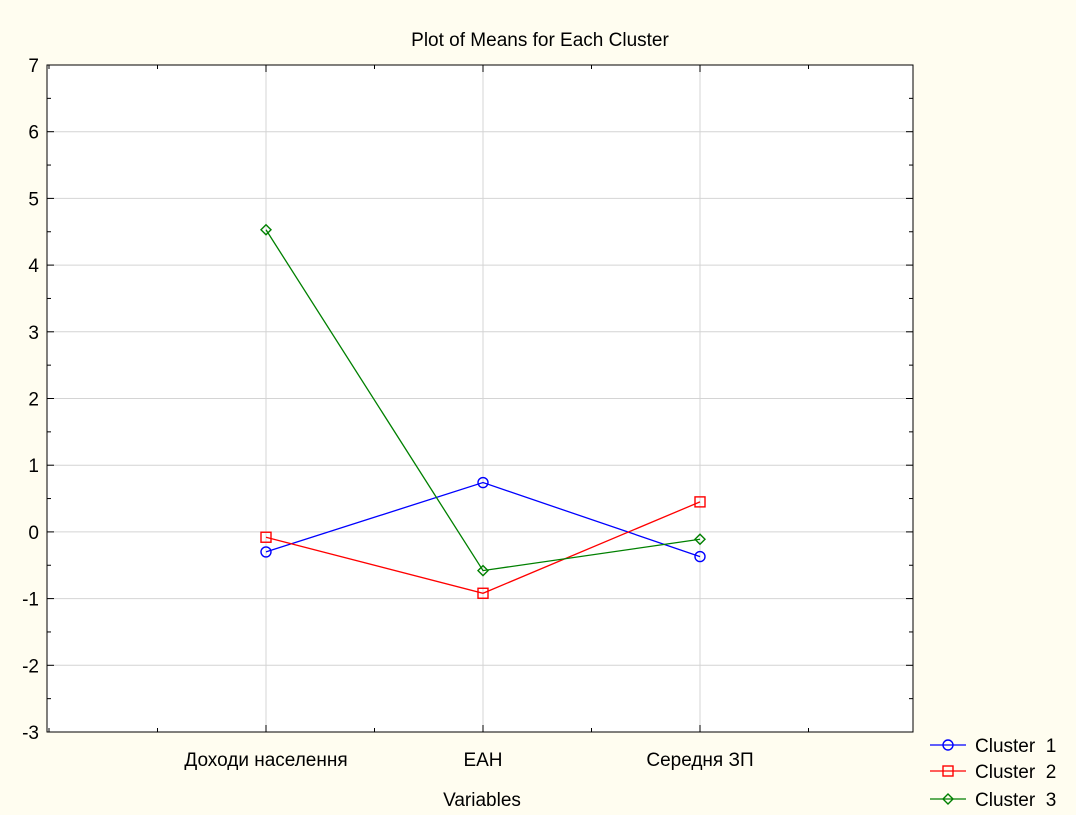  I want to click on y-tick-label: 3, so click(33, 333).